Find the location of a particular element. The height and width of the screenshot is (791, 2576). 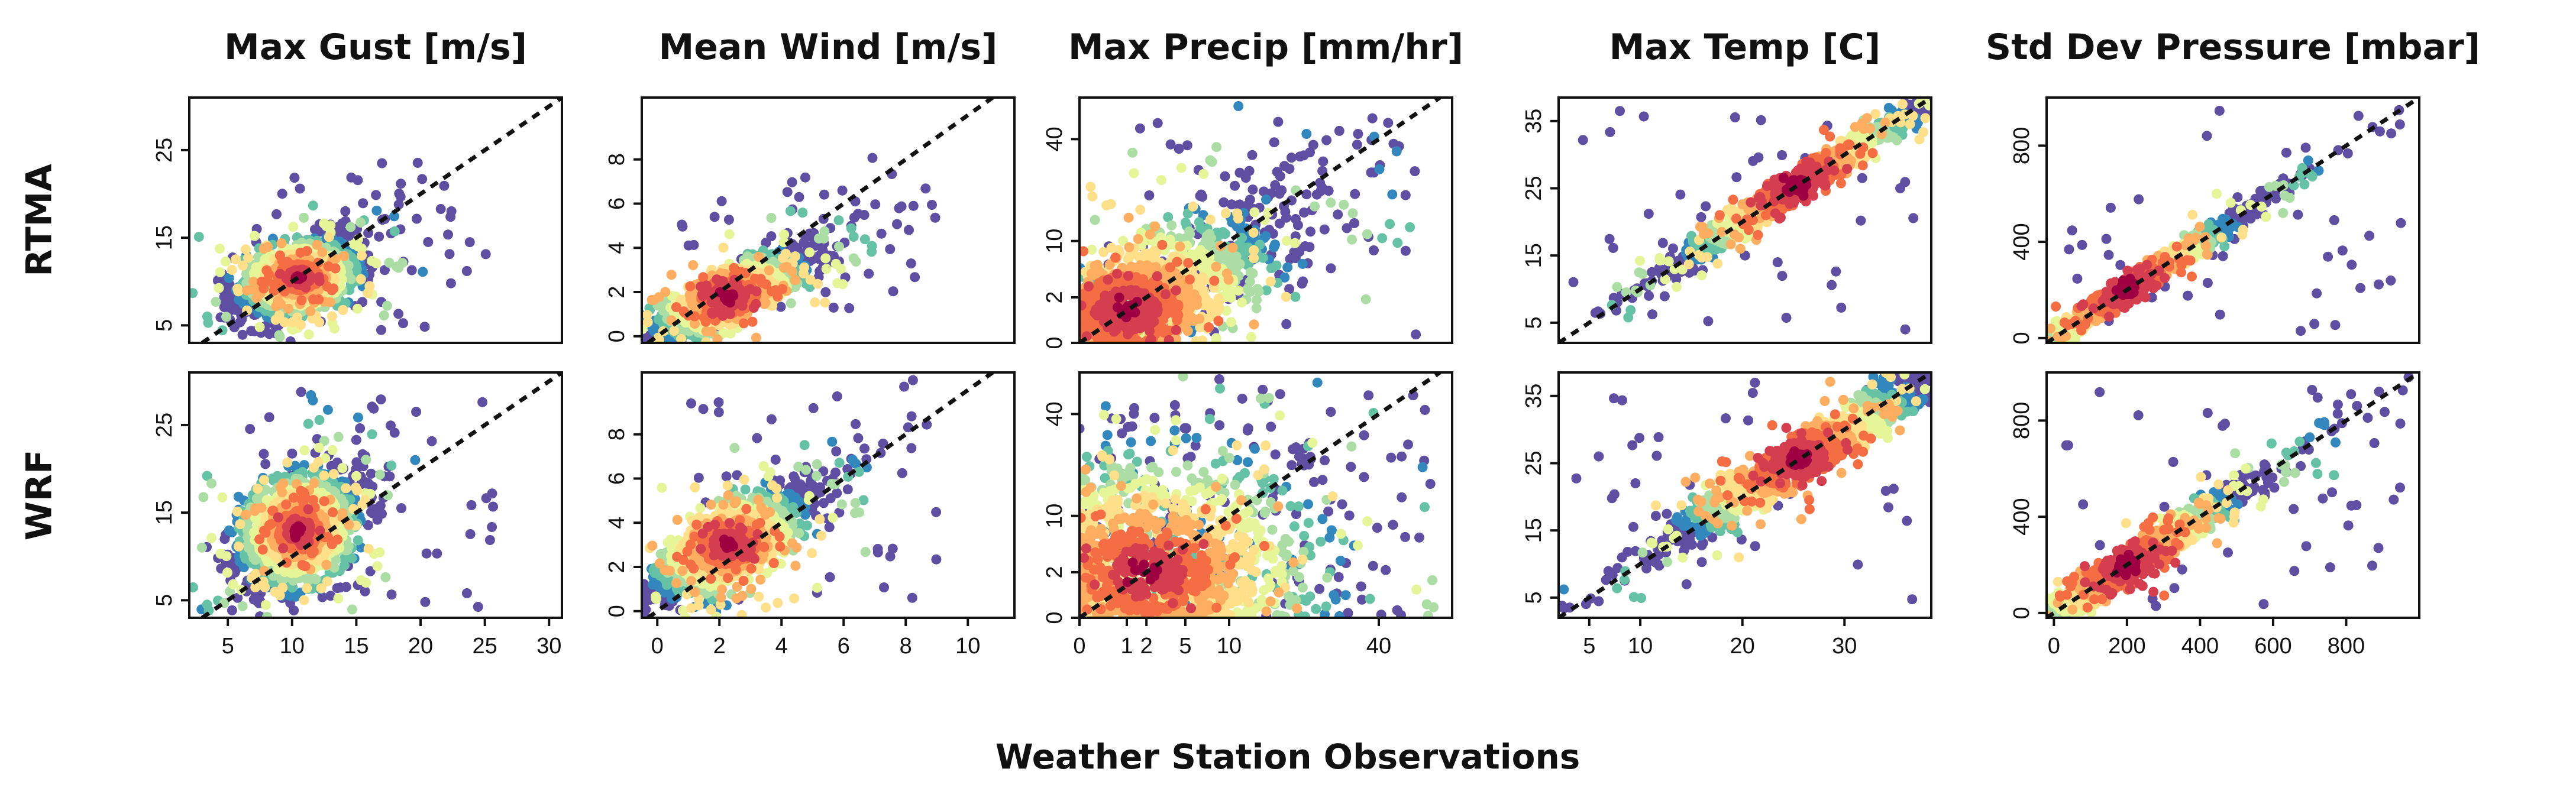

x-tick-label: 5 is located at coordinates (228, 646).